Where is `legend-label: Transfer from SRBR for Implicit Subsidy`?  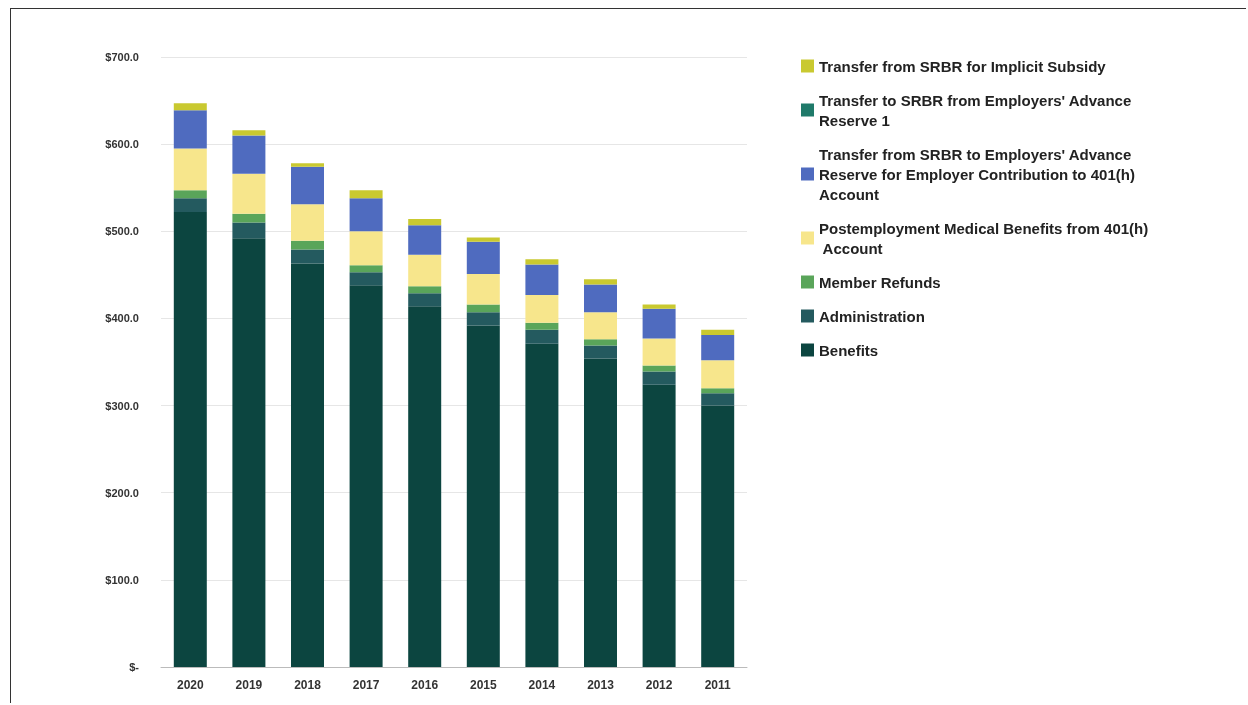 legend-label: Transfer from SRBR for Implicit Subsidy is located at coordinates (963, 66).